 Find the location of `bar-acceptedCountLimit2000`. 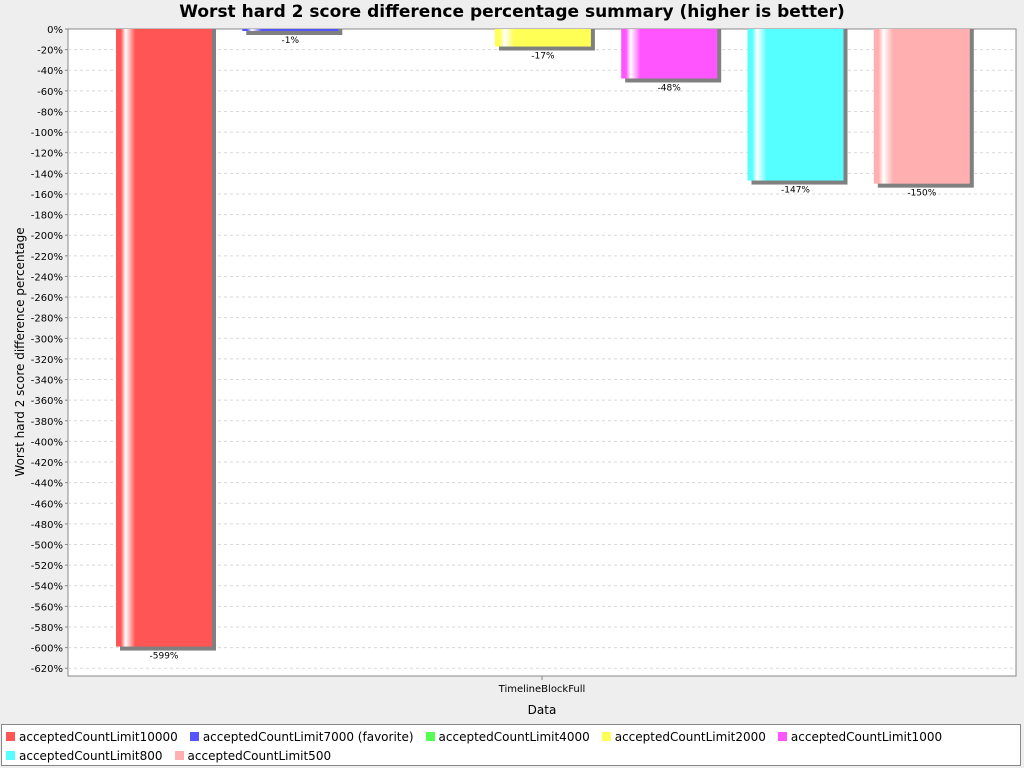

bar-acceptedCountLimit2000 is located at coordinates (542, 38).